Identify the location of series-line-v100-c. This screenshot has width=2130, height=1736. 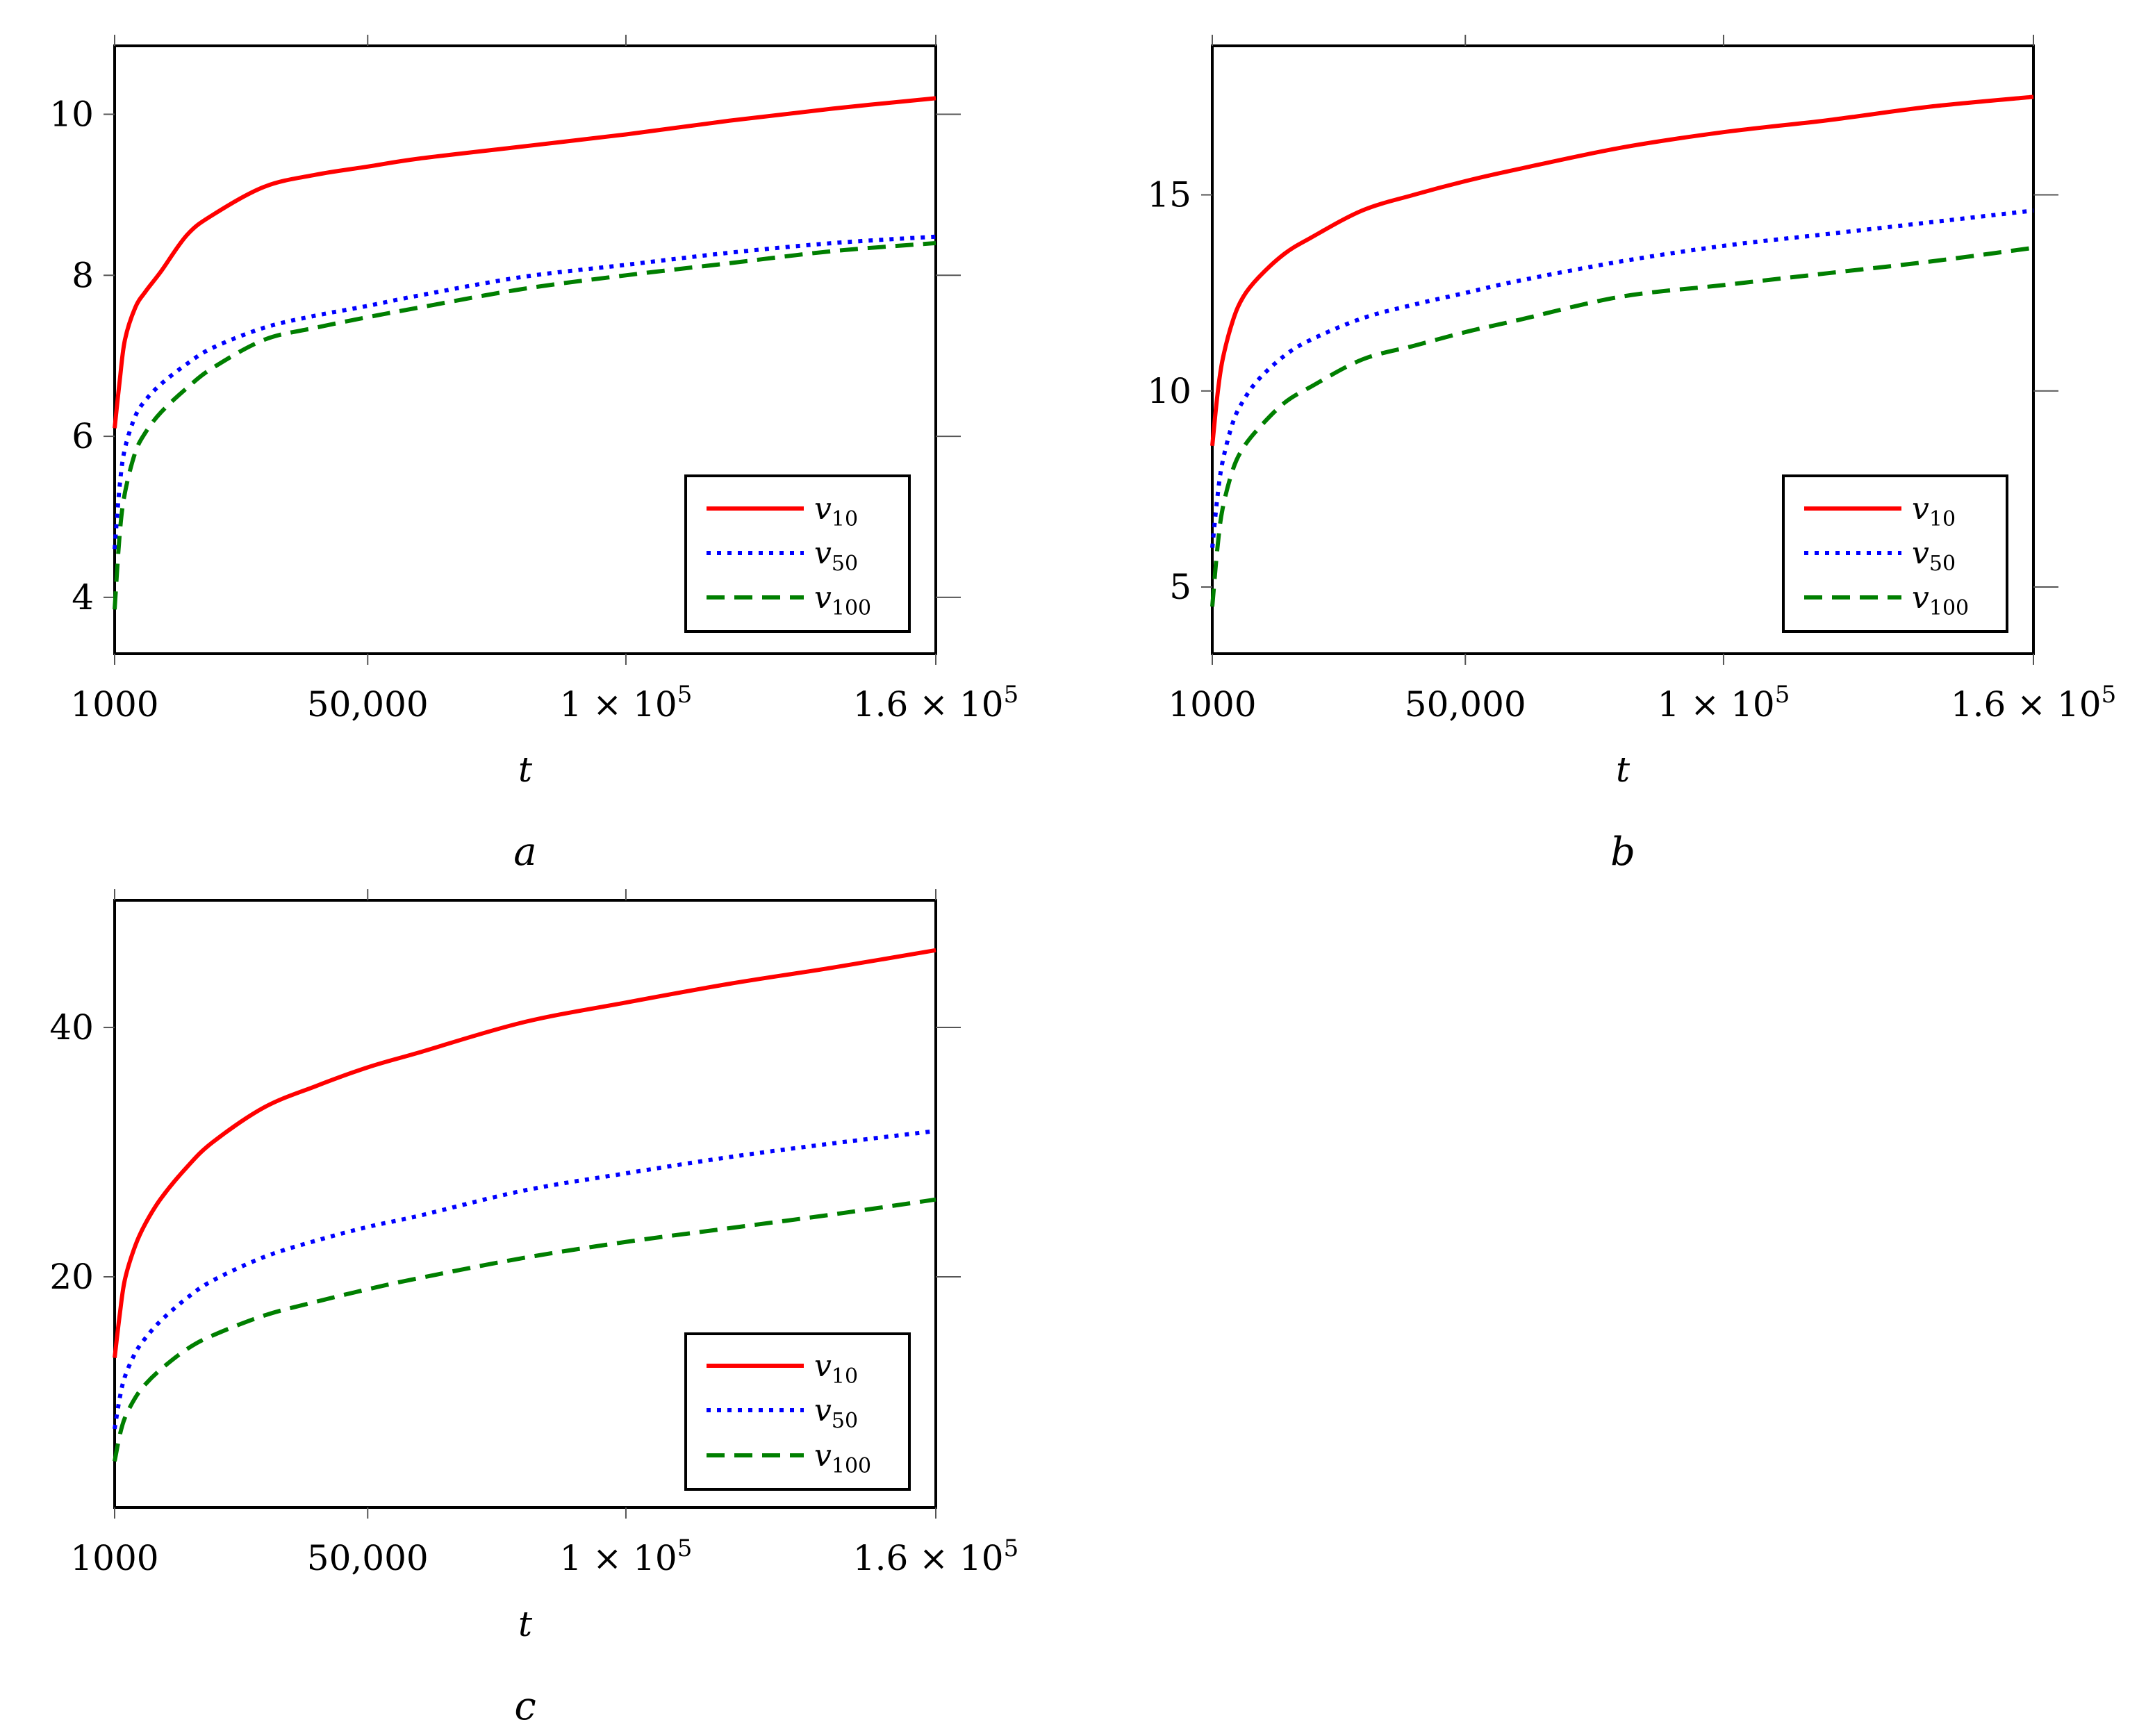
(524, 1329).